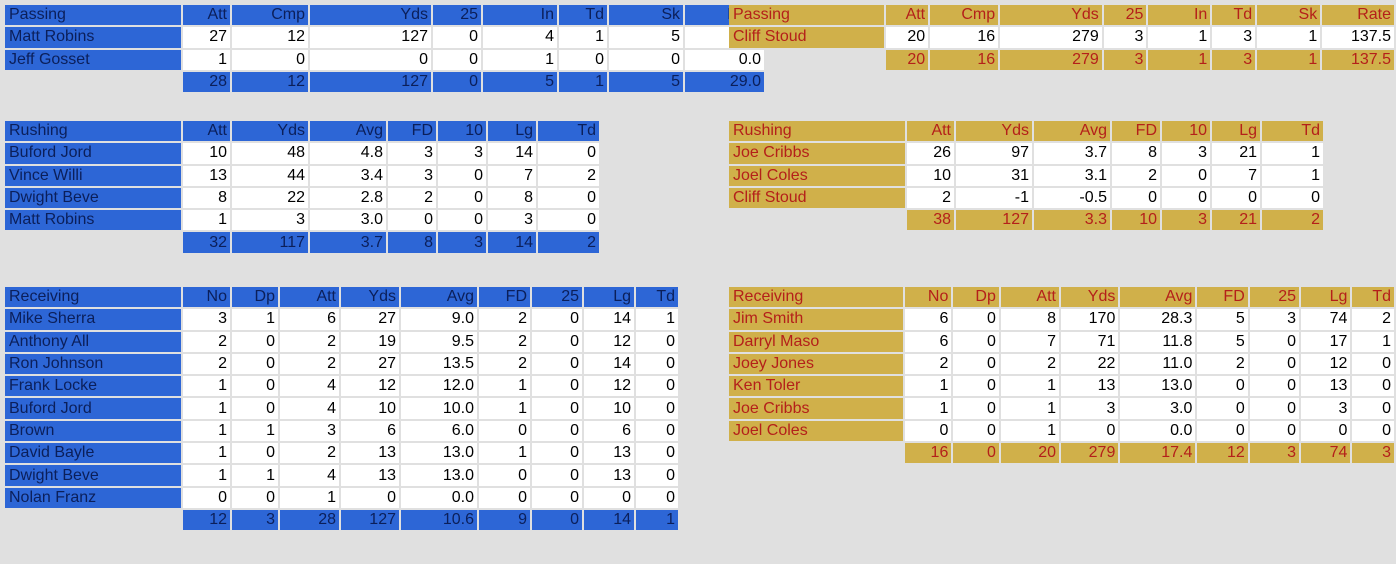 The image size is (1396, 564). What do you see at coordinates (302, 153) in the screenshot?
I see `player-row: Buford Jord 10 48 4.8 3 3 14 0` at bounding box center [302, 153].